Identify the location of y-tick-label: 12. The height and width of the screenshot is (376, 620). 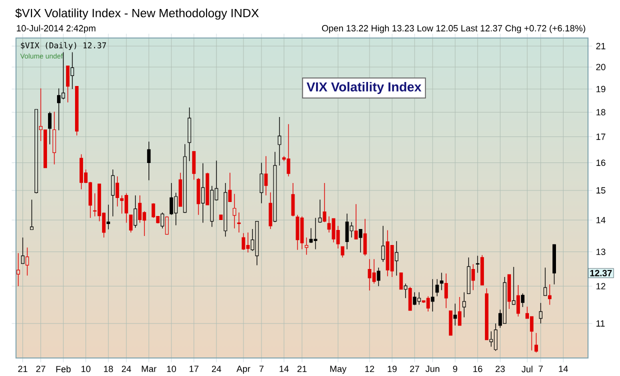
(601, 286).